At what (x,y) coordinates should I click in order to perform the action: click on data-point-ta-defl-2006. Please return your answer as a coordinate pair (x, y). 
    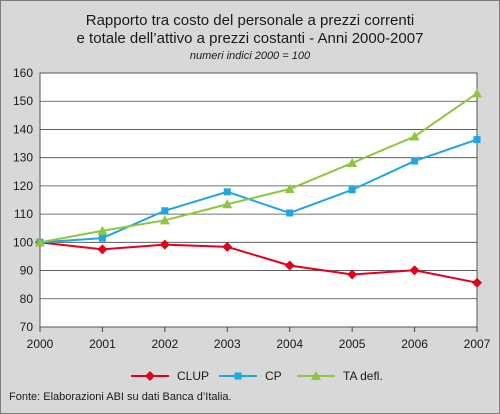
    Looking at the image, I should click on (414, 136).